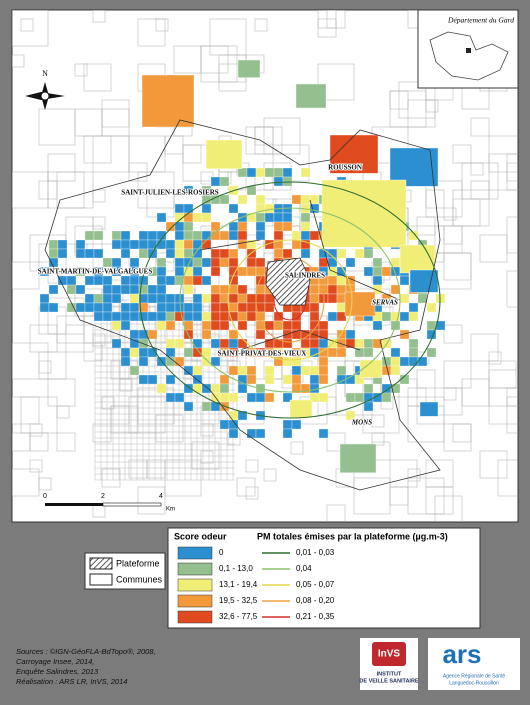 The image size is (530, 705). I want to click on invs-badge, so click(389, 654).